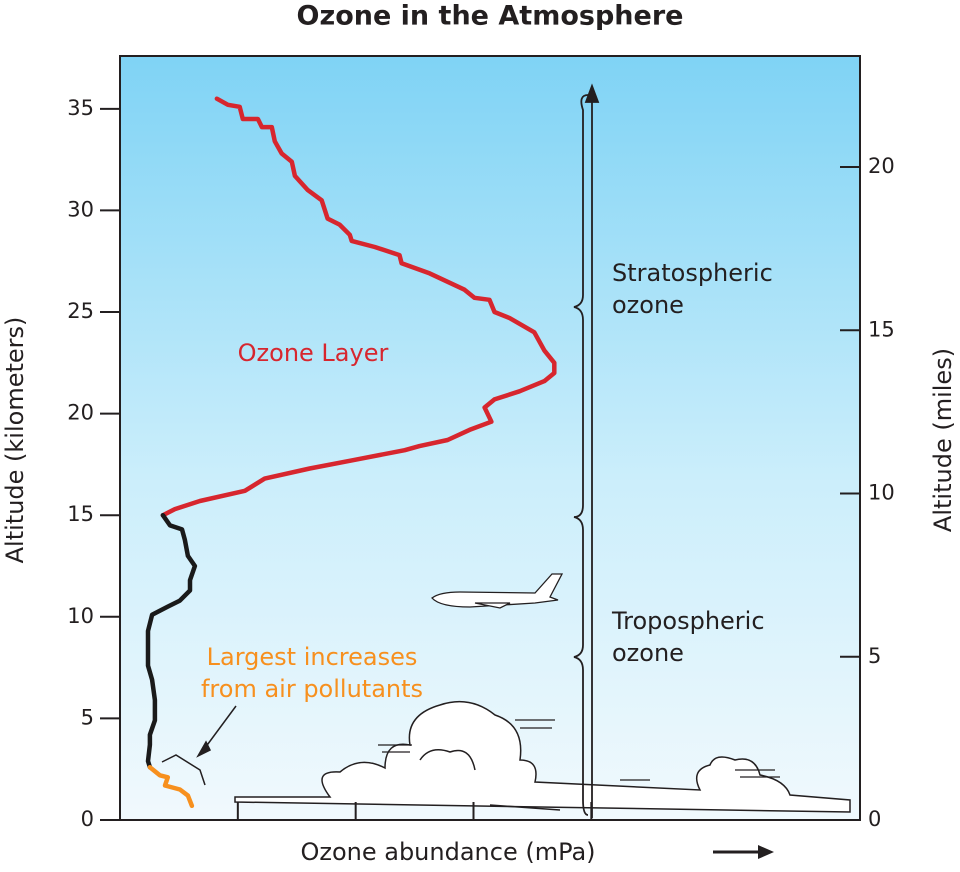  What do you see at coordinates (80, 514) in the screenshot?
I see `y-tick-label: 15` at bounding box center [80, 514].